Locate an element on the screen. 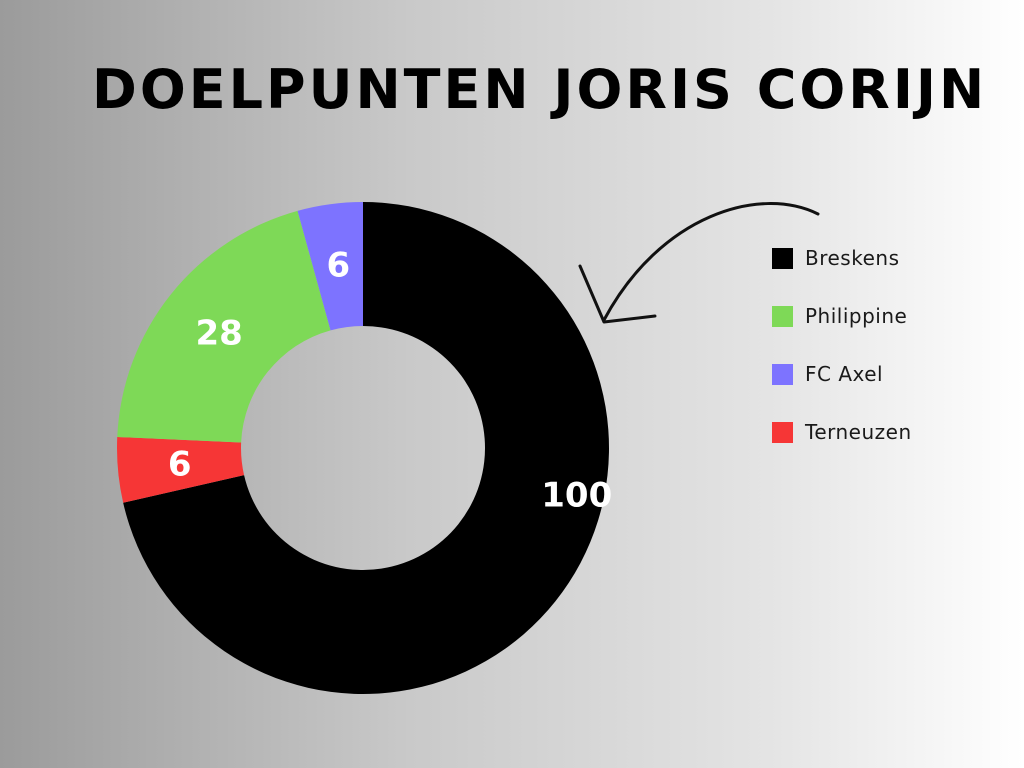 Image resolution: width=1024 pixels, height=768 pixels. legend-item-terneuzen: Terneuzen is located at coordinates (842, 432).